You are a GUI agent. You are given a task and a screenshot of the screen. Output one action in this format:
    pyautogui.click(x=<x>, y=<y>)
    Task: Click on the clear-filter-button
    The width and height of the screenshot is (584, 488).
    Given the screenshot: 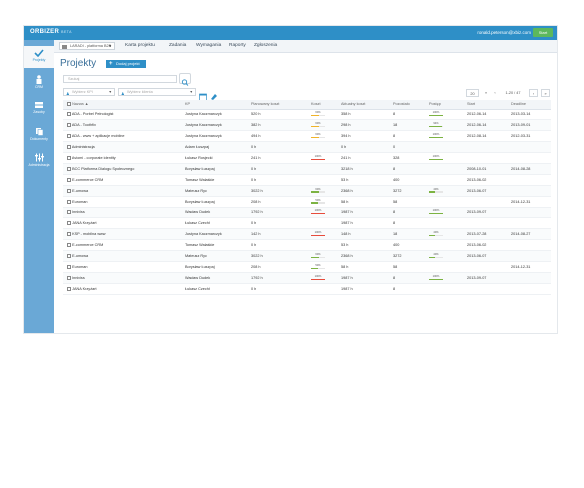 What is the action you would take?
    pyautogui.click(x=214, y=94)
    